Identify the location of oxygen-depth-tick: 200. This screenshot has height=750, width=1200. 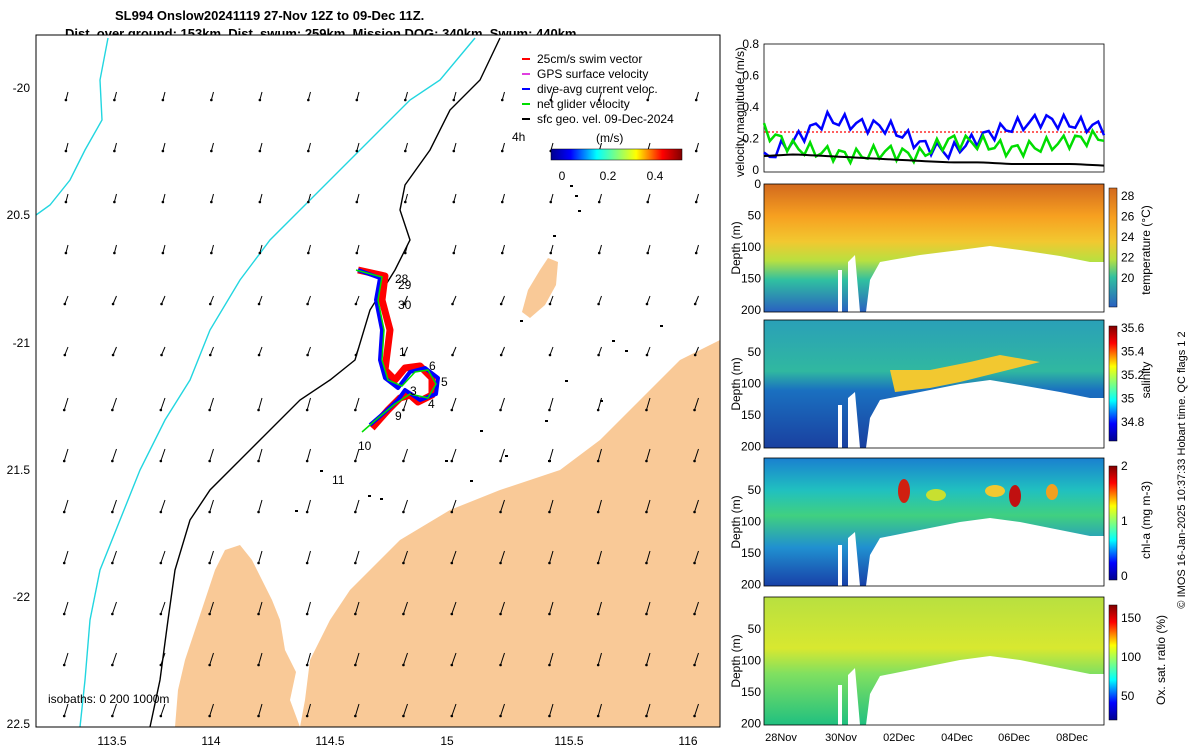
(751, 724).